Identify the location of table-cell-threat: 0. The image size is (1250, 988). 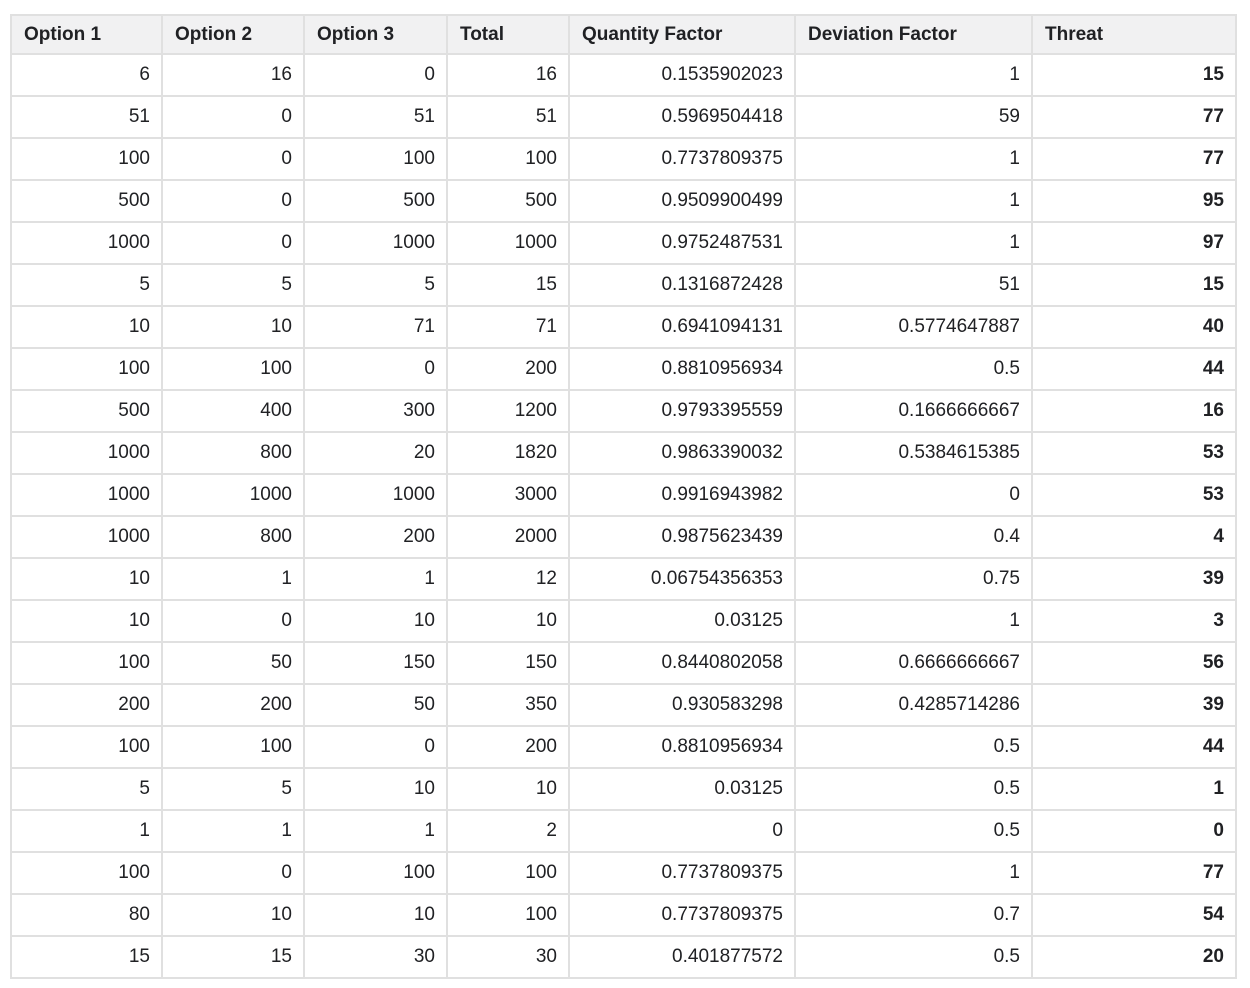
(1134, 831).